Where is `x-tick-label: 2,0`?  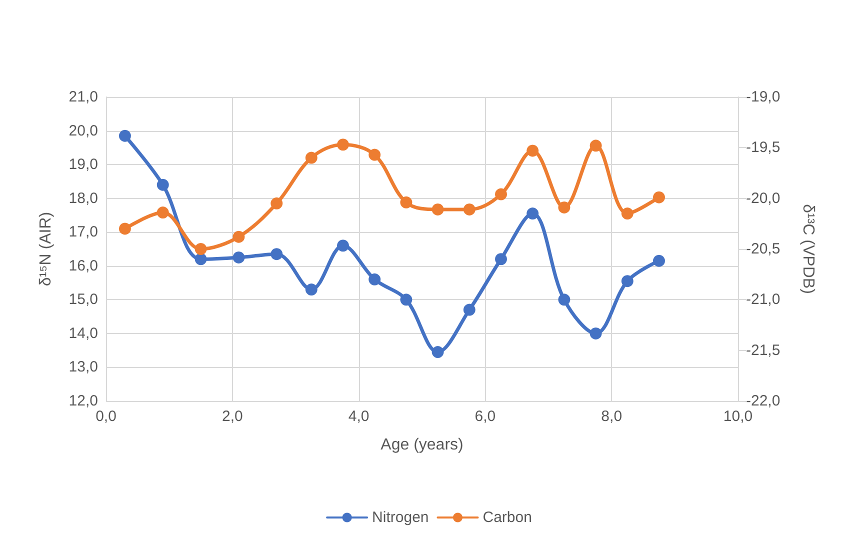
x-tick-label: 2,0 is located at coordinates (232, 416).